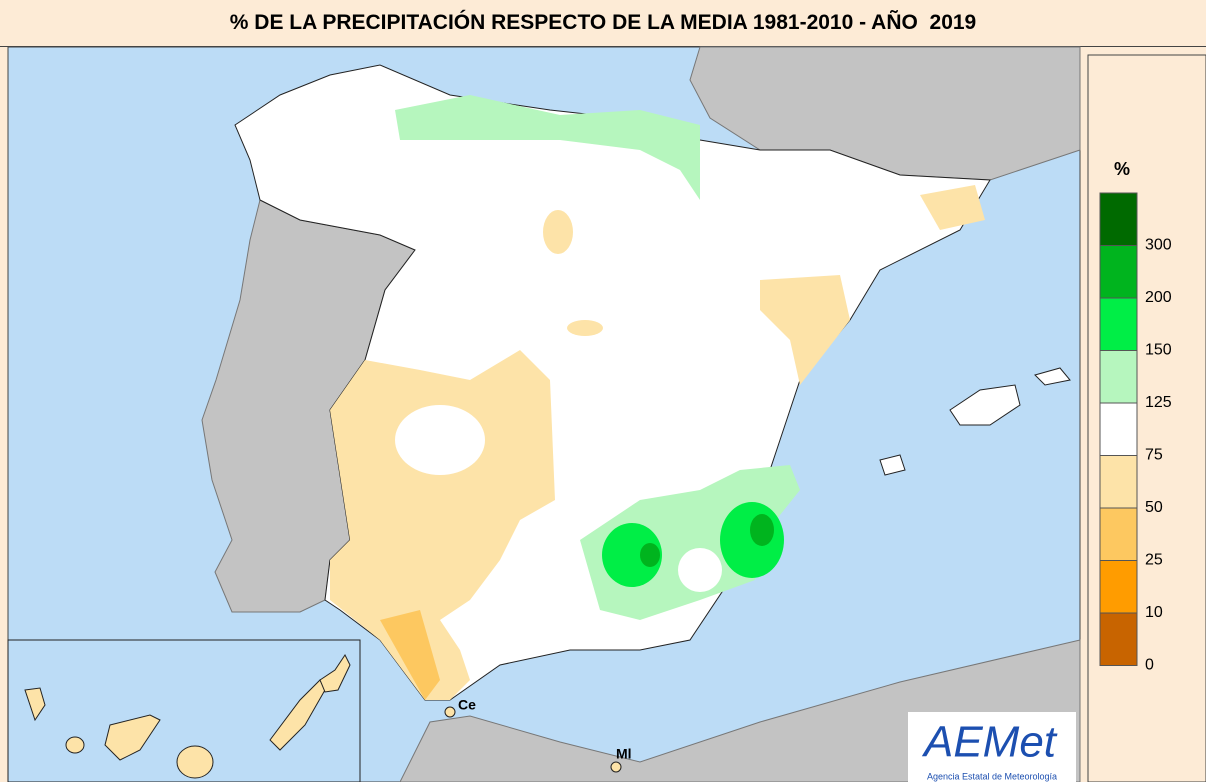  I want to click on legend-label: 300, so click(1158, 245).